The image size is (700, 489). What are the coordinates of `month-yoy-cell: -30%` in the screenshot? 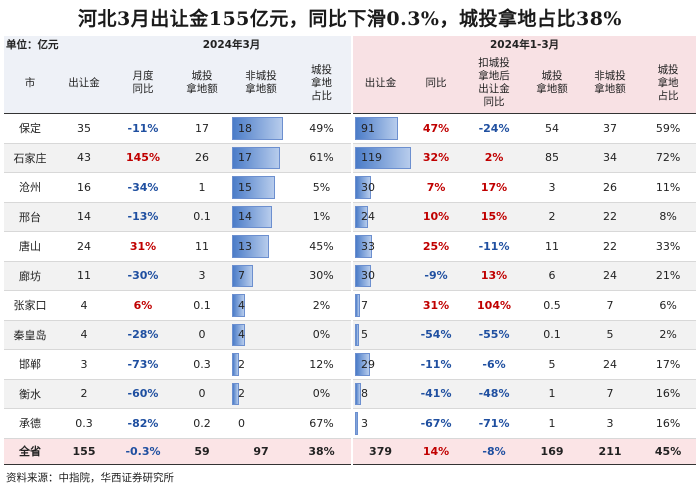 It's located at (143, 276).